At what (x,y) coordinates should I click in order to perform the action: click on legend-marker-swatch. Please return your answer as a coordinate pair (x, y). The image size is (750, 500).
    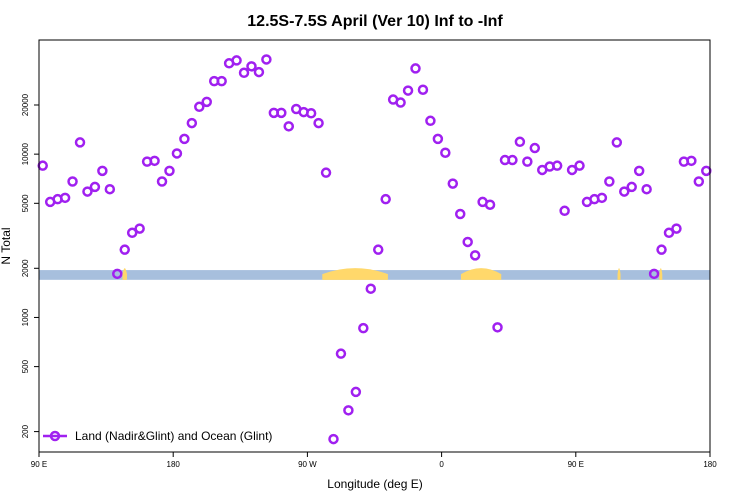
    Looking at the image, I should click on (55, 436).